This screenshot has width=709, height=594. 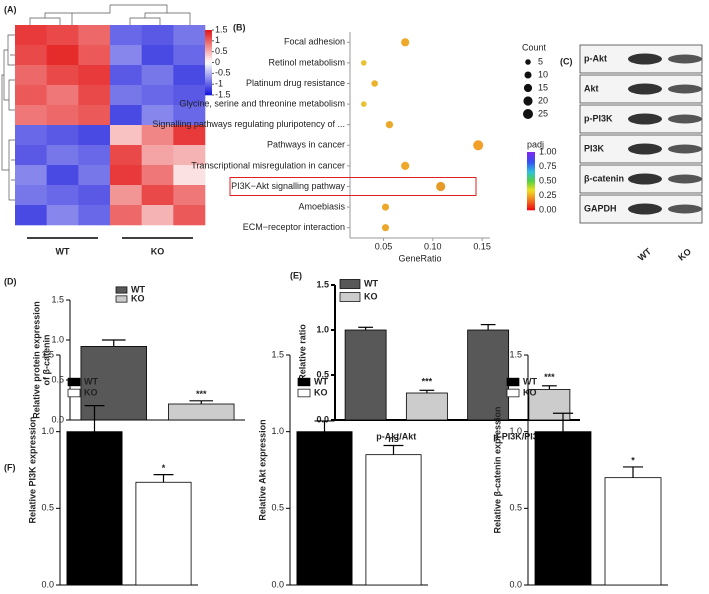 What do you see at coordinates (548, 151) in the screenshot?
I see `colorbar-tick-label: 1.00` at bounding box center [548, 151].